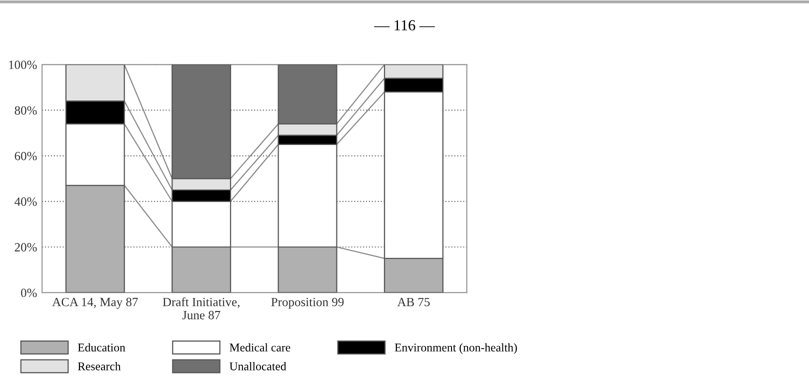 This screenshot has height=380, width=809. I want to click on y-tick-label: 60%, so click(25, 156).